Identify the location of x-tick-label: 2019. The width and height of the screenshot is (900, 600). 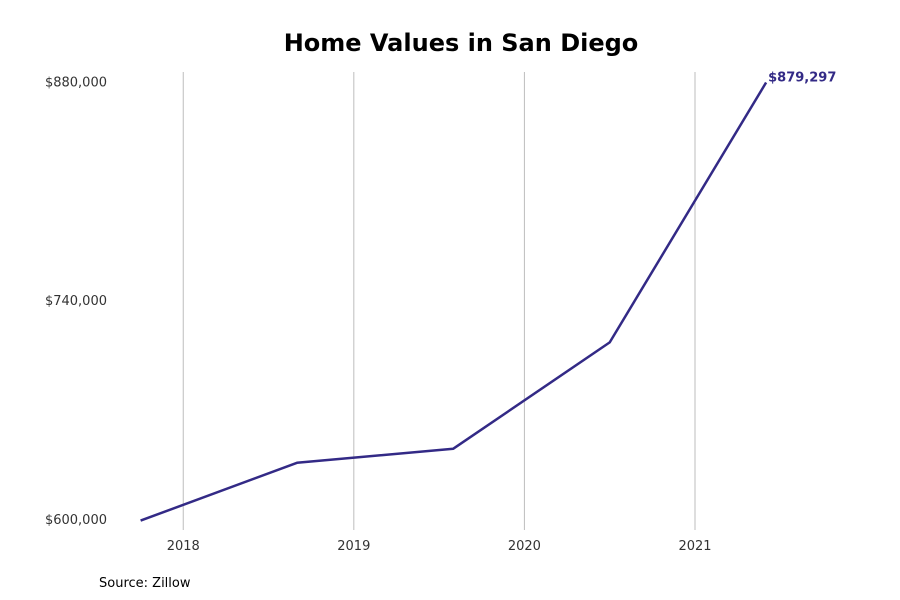
(353, 546).